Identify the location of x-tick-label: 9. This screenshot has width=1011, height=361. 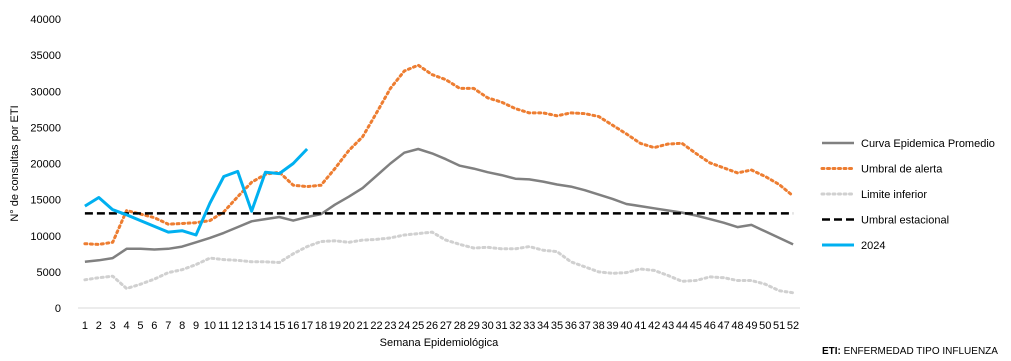
(196, 326).